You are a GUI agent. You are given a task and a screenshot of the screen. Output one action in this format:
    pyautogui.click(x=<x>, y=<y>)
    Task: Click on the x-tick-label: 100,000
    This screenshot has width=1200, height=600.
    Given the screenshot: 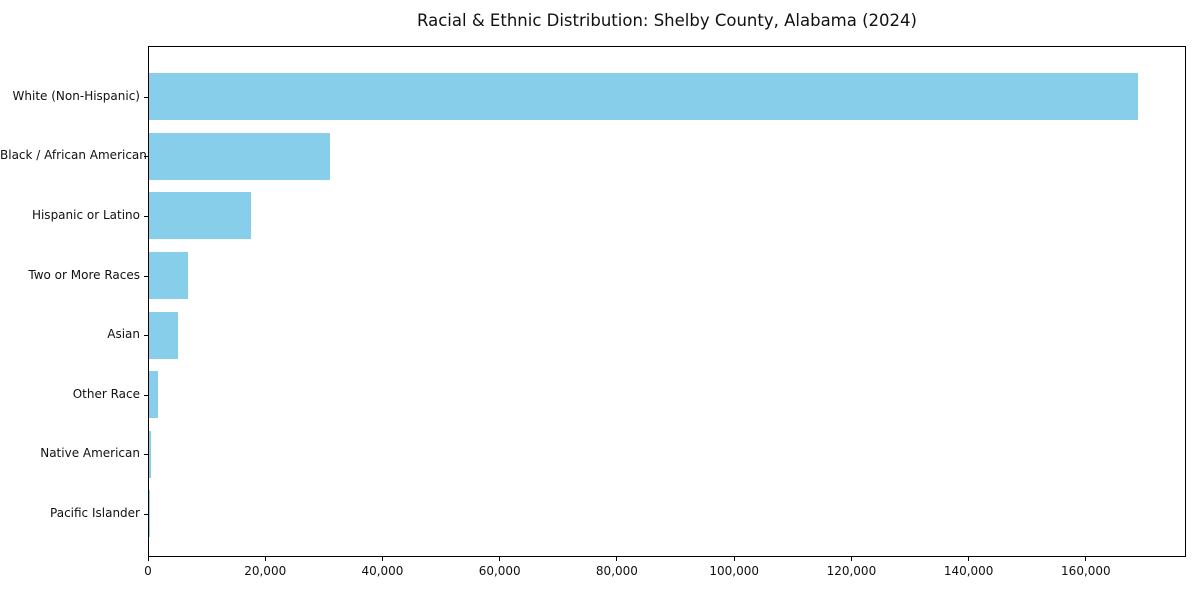 What is the action you would take?
    pyautogui.click(x=734, y=571)
    